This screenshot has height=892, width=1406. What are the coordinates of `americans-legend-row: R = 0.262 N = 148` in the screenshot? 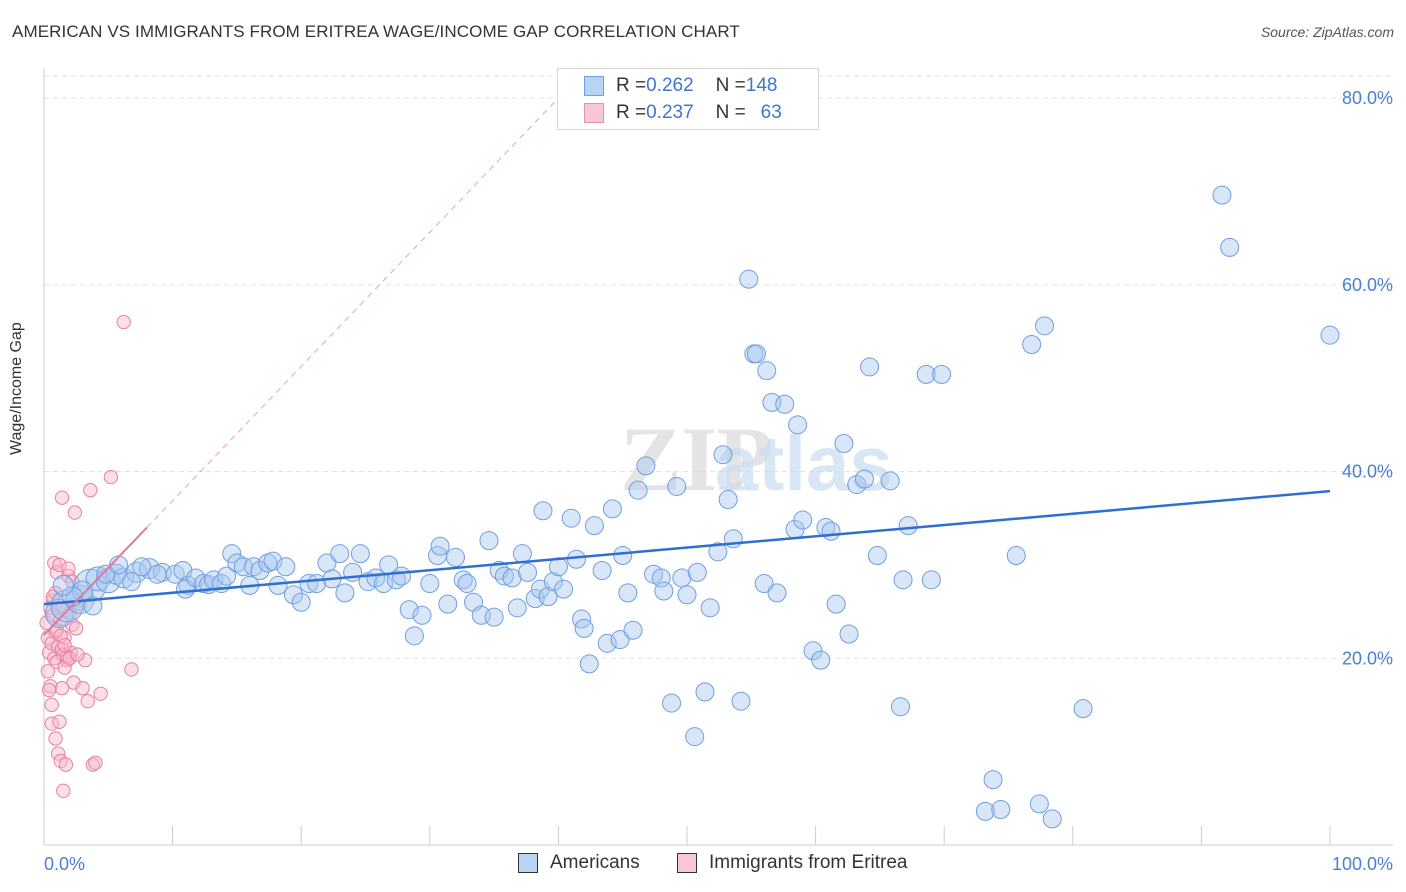 It's located at (696, 86).